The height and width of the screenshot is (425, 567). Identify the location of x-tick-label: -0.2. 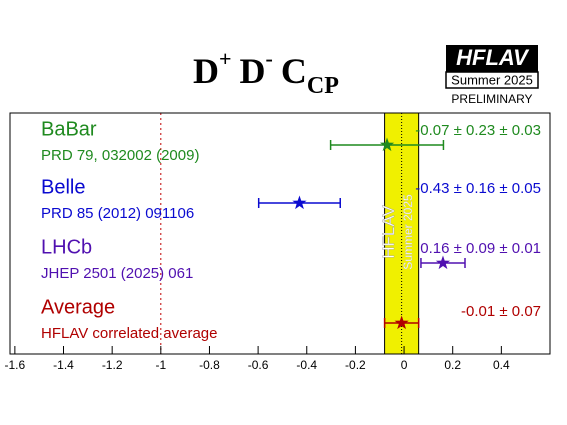
(355, 365).